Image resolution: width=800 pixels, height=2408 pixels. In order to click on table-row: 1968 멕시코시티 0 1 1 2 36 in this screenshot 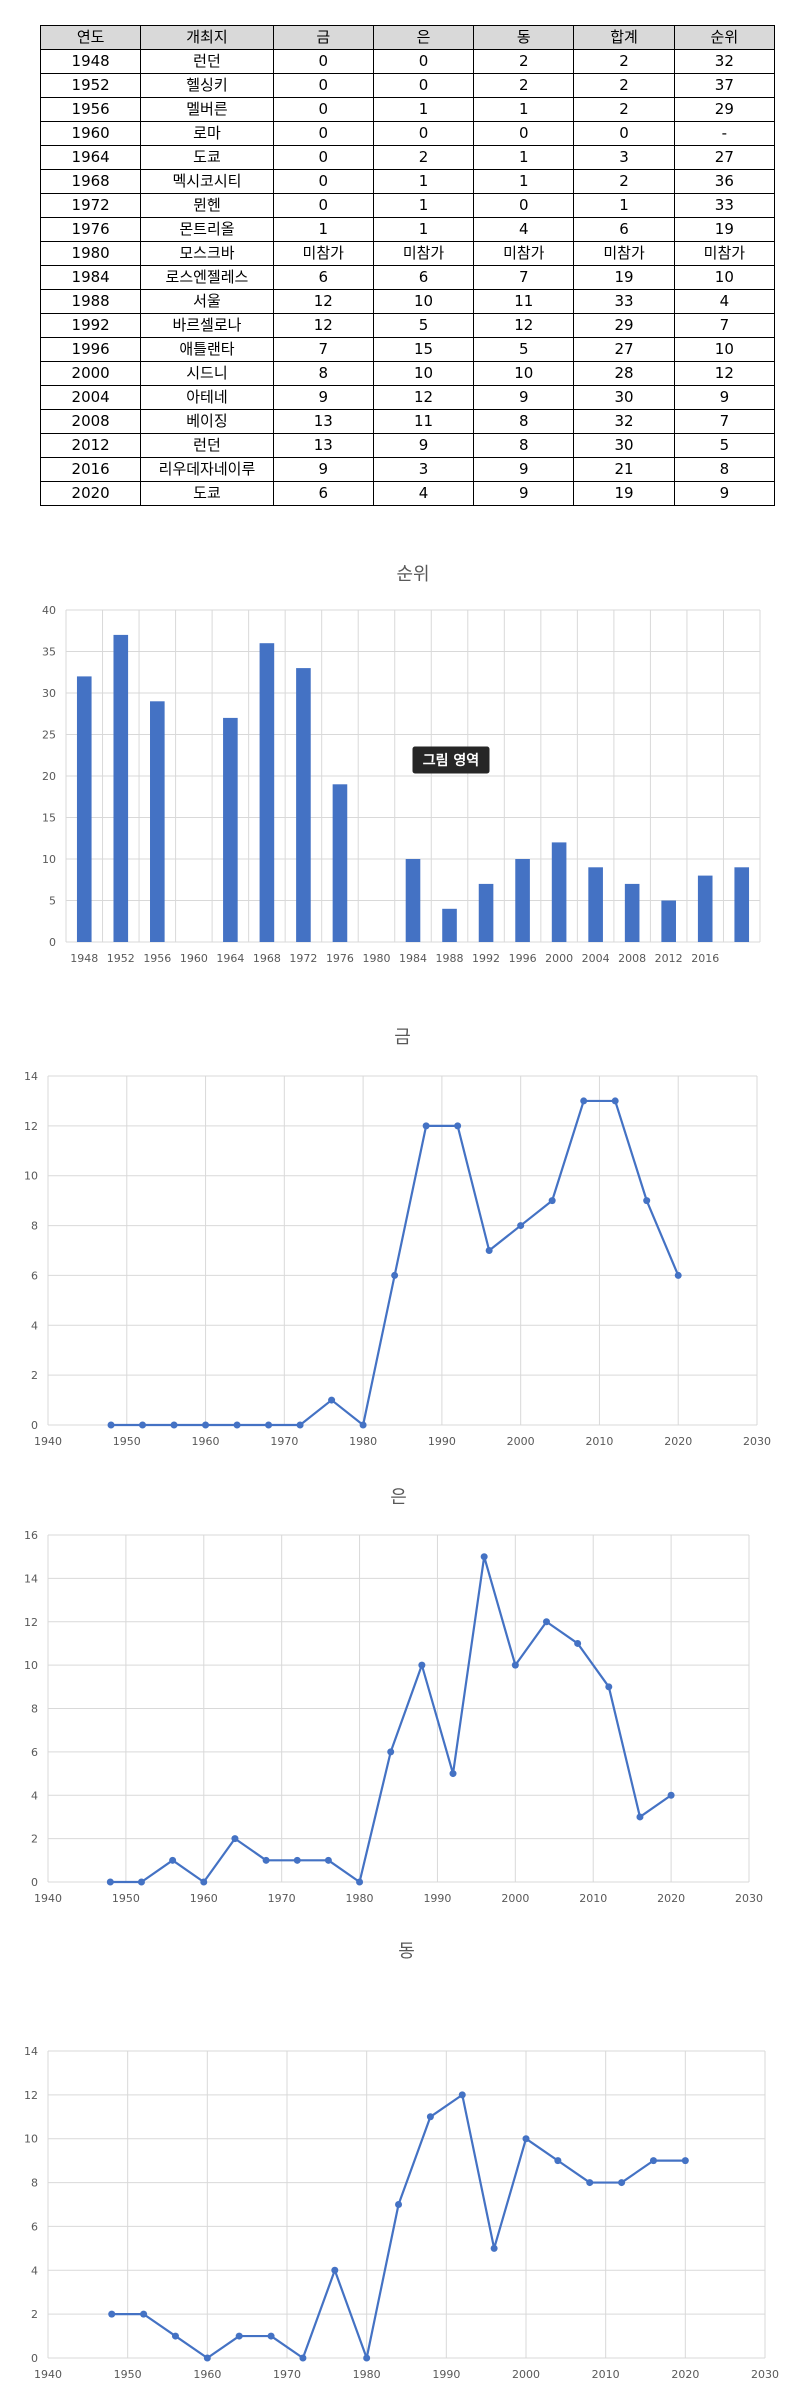, I will do `click(407, 181)`.